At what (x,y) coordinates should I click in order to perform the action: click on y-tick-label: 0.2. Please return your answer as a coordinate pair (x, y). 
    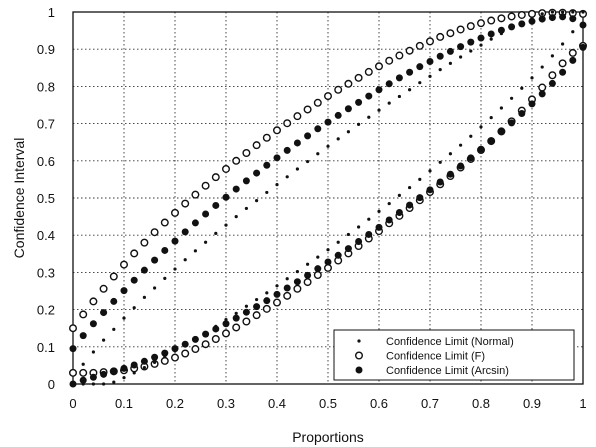
    Looking at the image, I should click on (46, 310).